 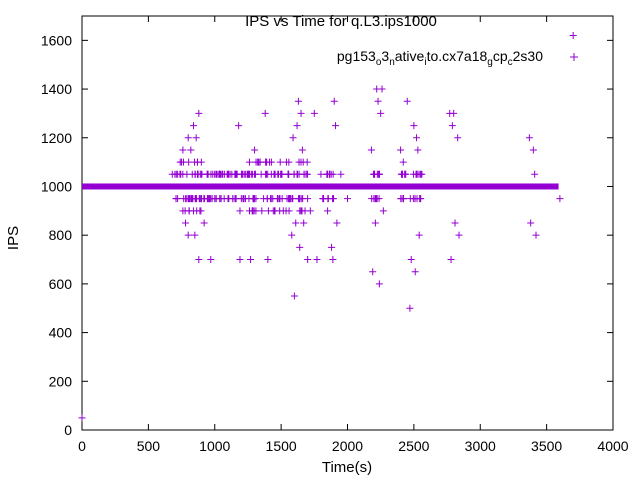 I want to click on y-tick-label: 1600, so click(x=56, y=40).